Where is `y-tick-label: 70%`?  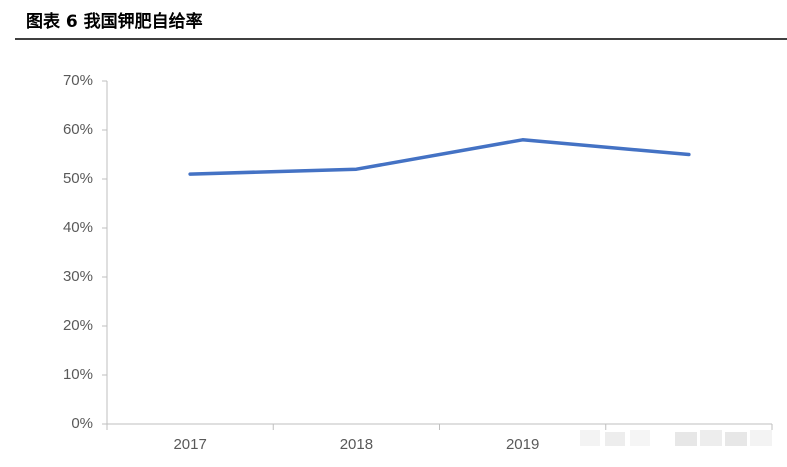
y-tick-label: 70% is located at coordinates (78, 80).